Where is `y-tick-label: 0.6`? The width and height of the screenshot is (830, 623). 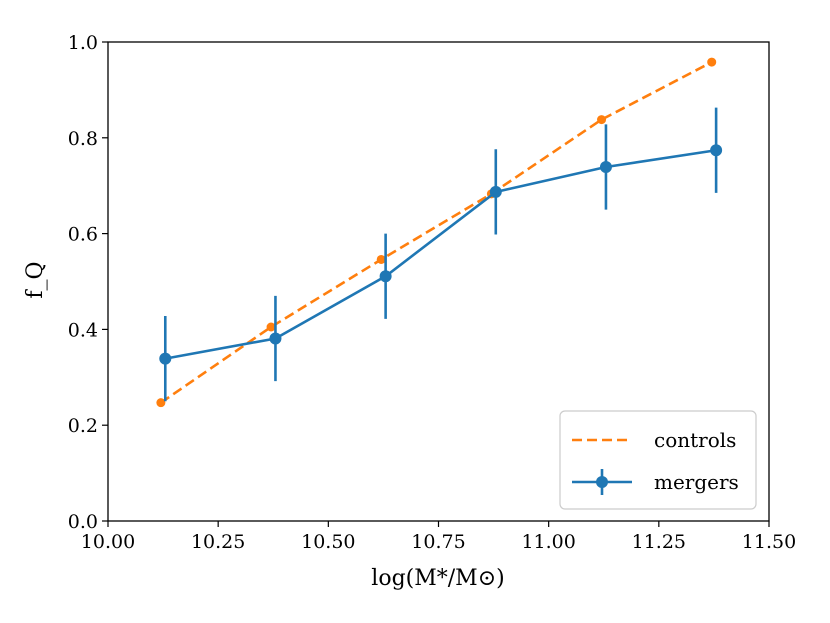 y-tick-label: 0.6 is located at coordinates (83, 235).